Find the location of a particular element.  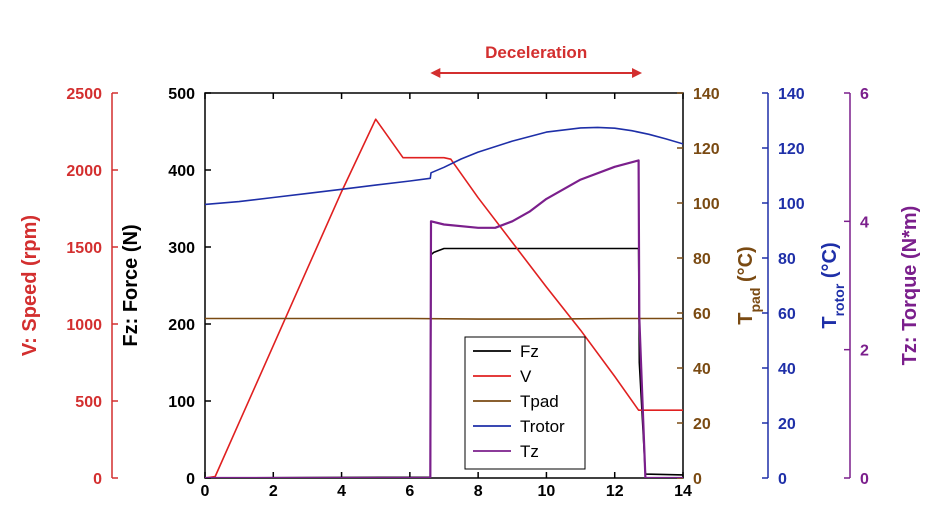

x-tick-label: 2 is located at coordinates (273, 491).